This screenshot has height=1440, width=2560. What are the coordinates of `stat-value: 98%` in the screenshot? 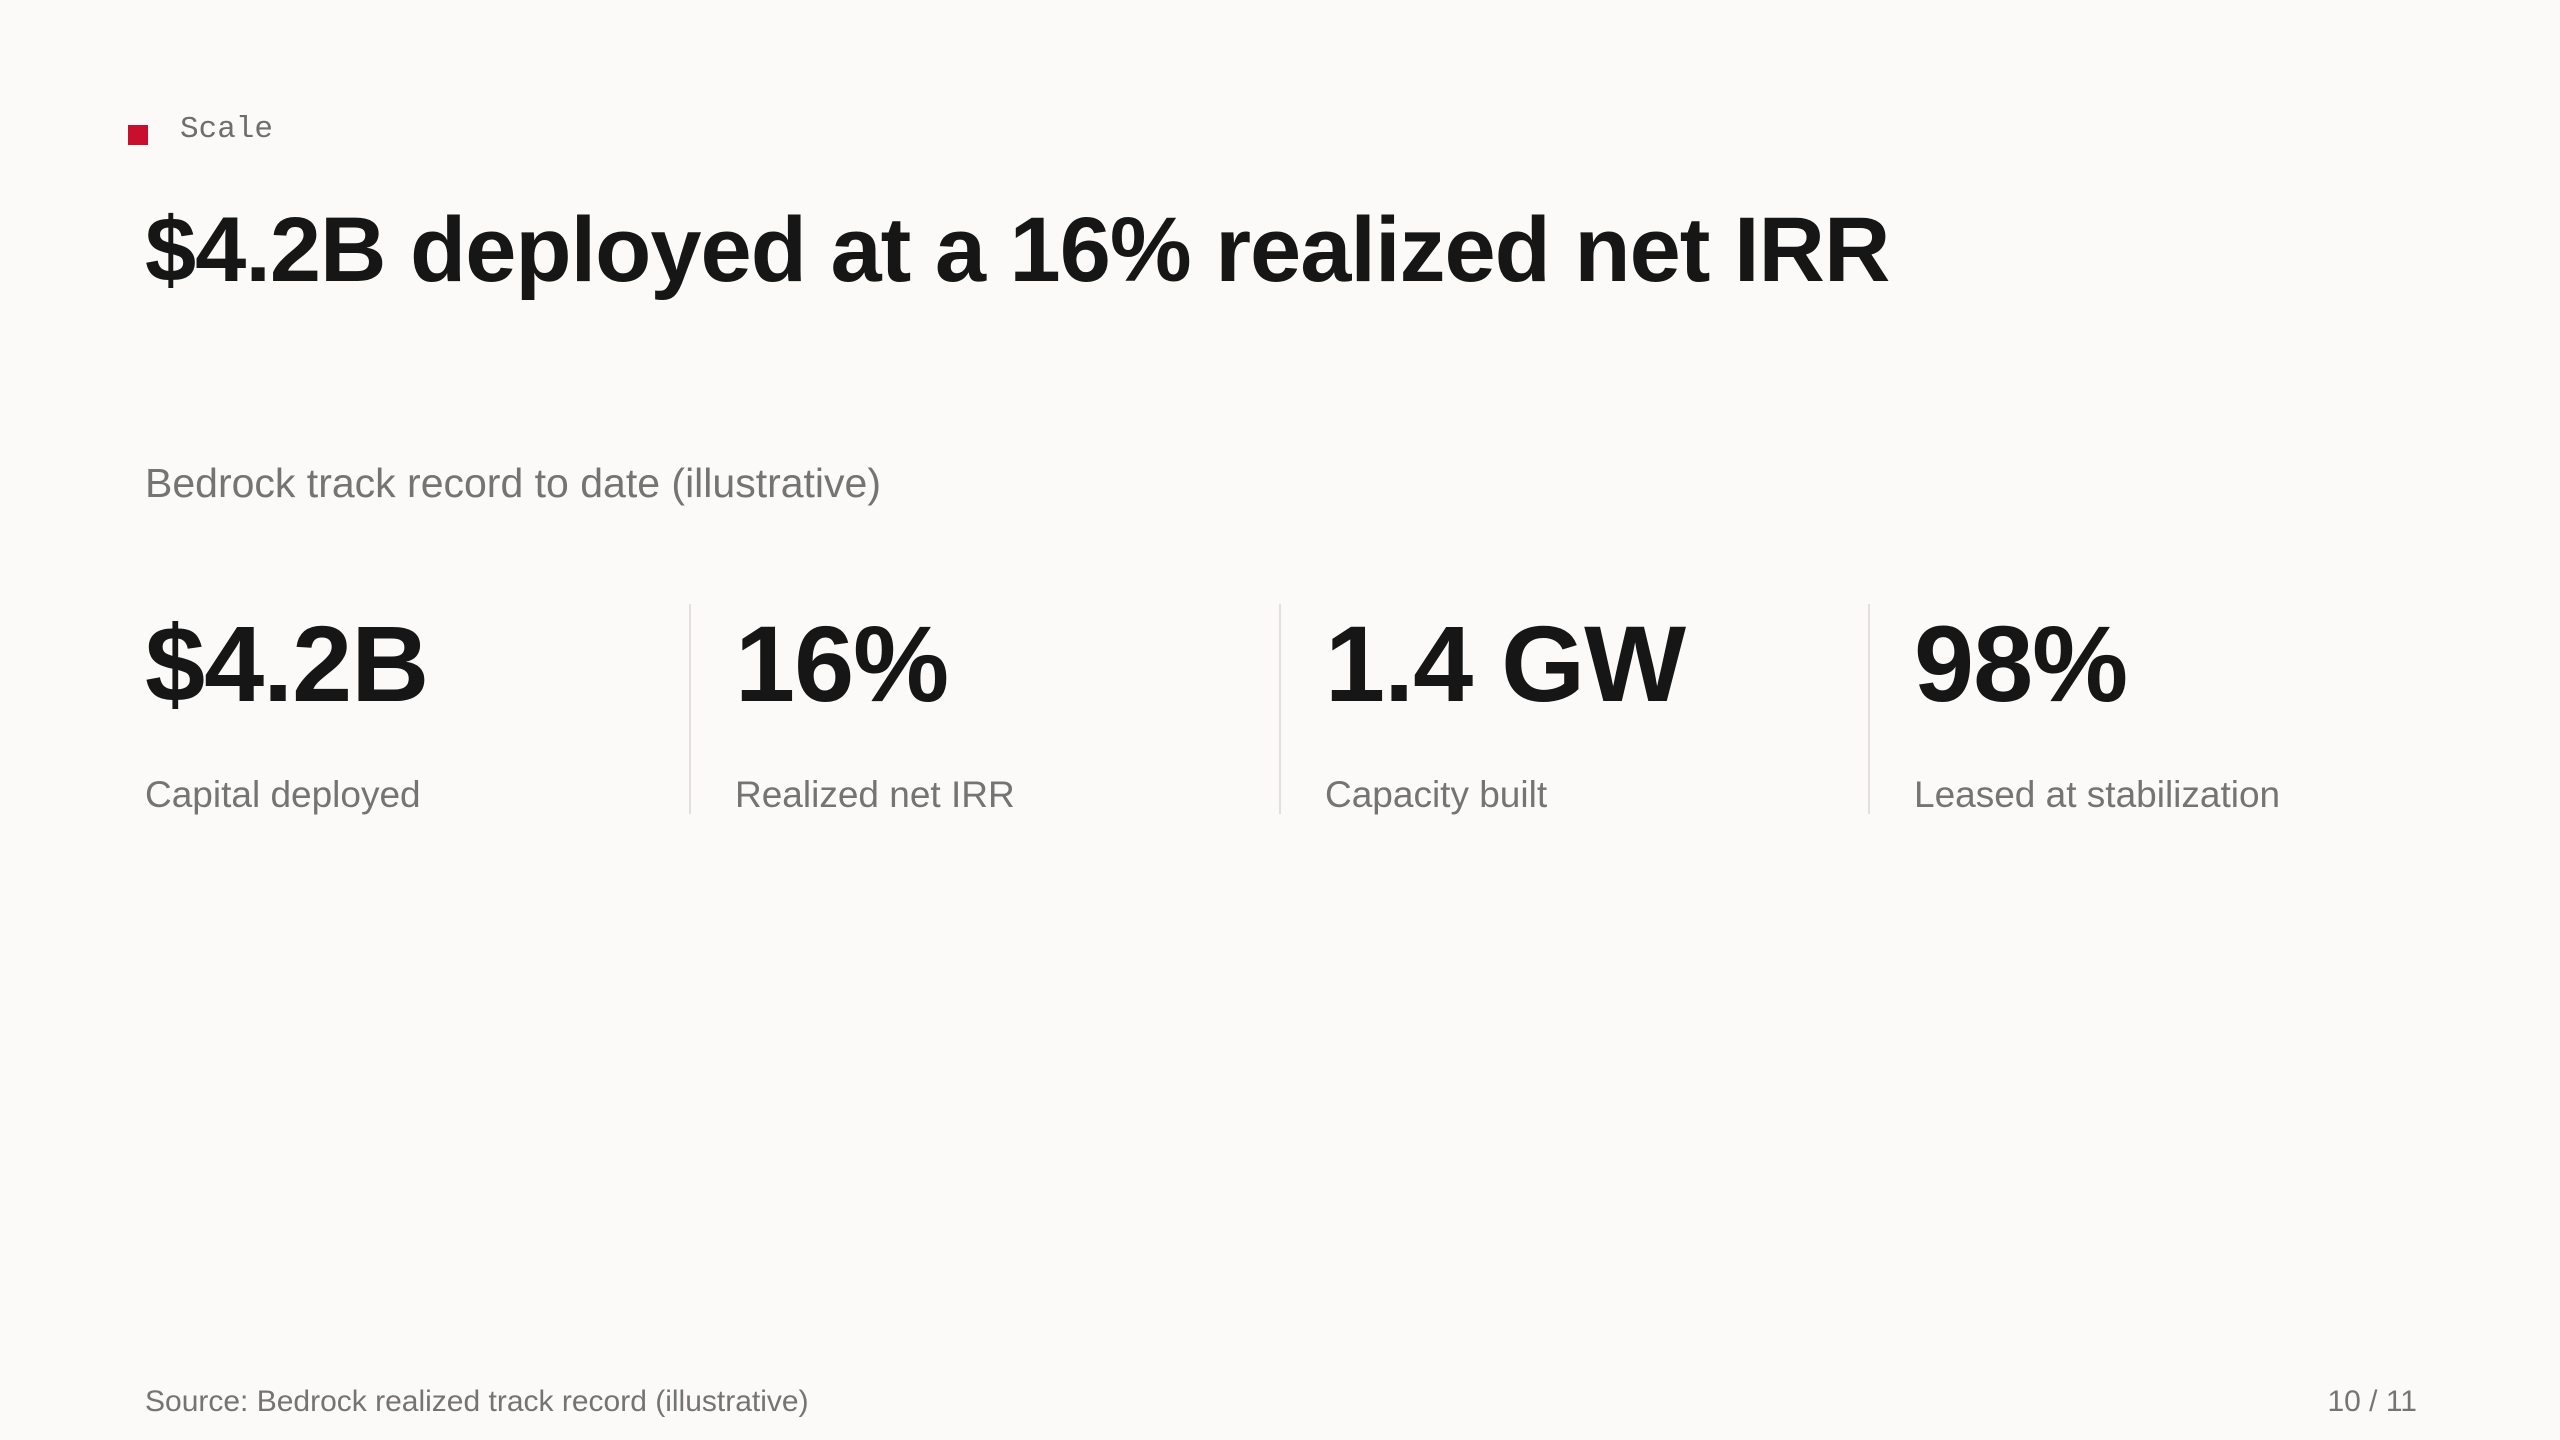 It's located at (2021, 663).